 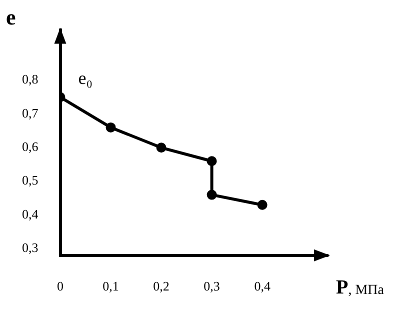 I want to click on annotation: e₀, so click(x=85, y=78).